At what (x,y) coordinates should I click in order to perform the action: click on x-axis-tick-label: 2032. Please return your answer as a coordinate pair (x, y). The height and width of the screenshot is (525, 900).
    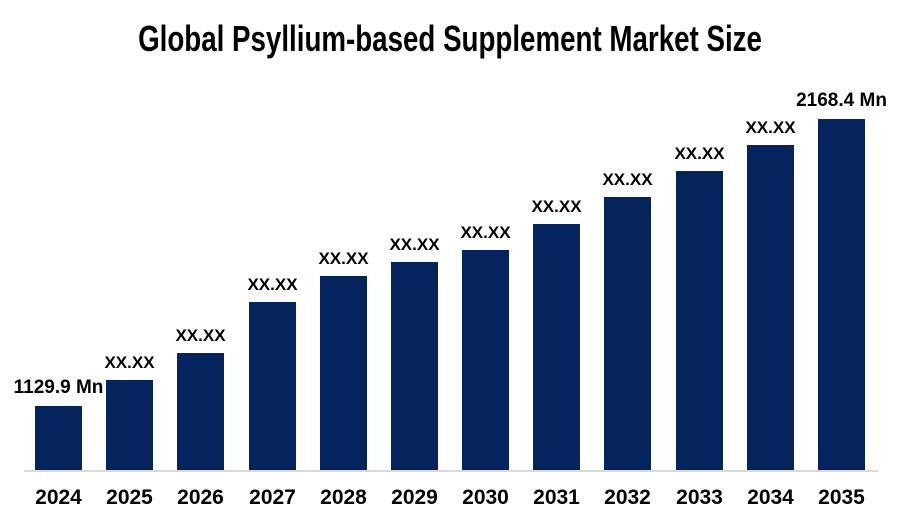
    Looking at the image, I should click on (627, 497).